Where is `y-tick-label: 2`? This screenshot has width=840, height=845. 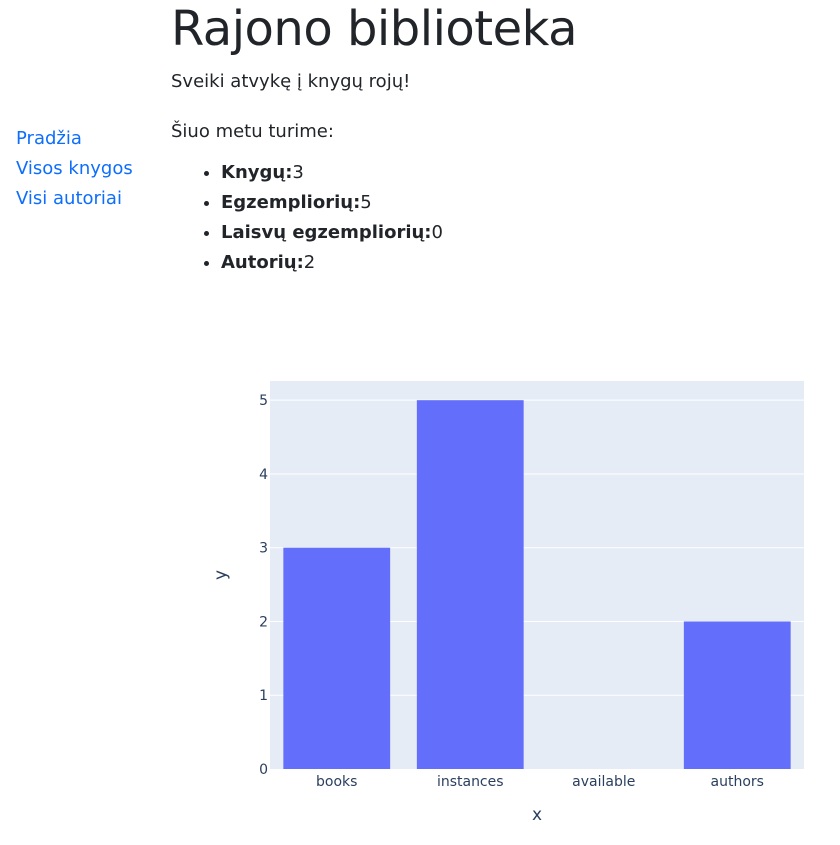
y-tick-label: 2 is located at coordinates (263, 622).